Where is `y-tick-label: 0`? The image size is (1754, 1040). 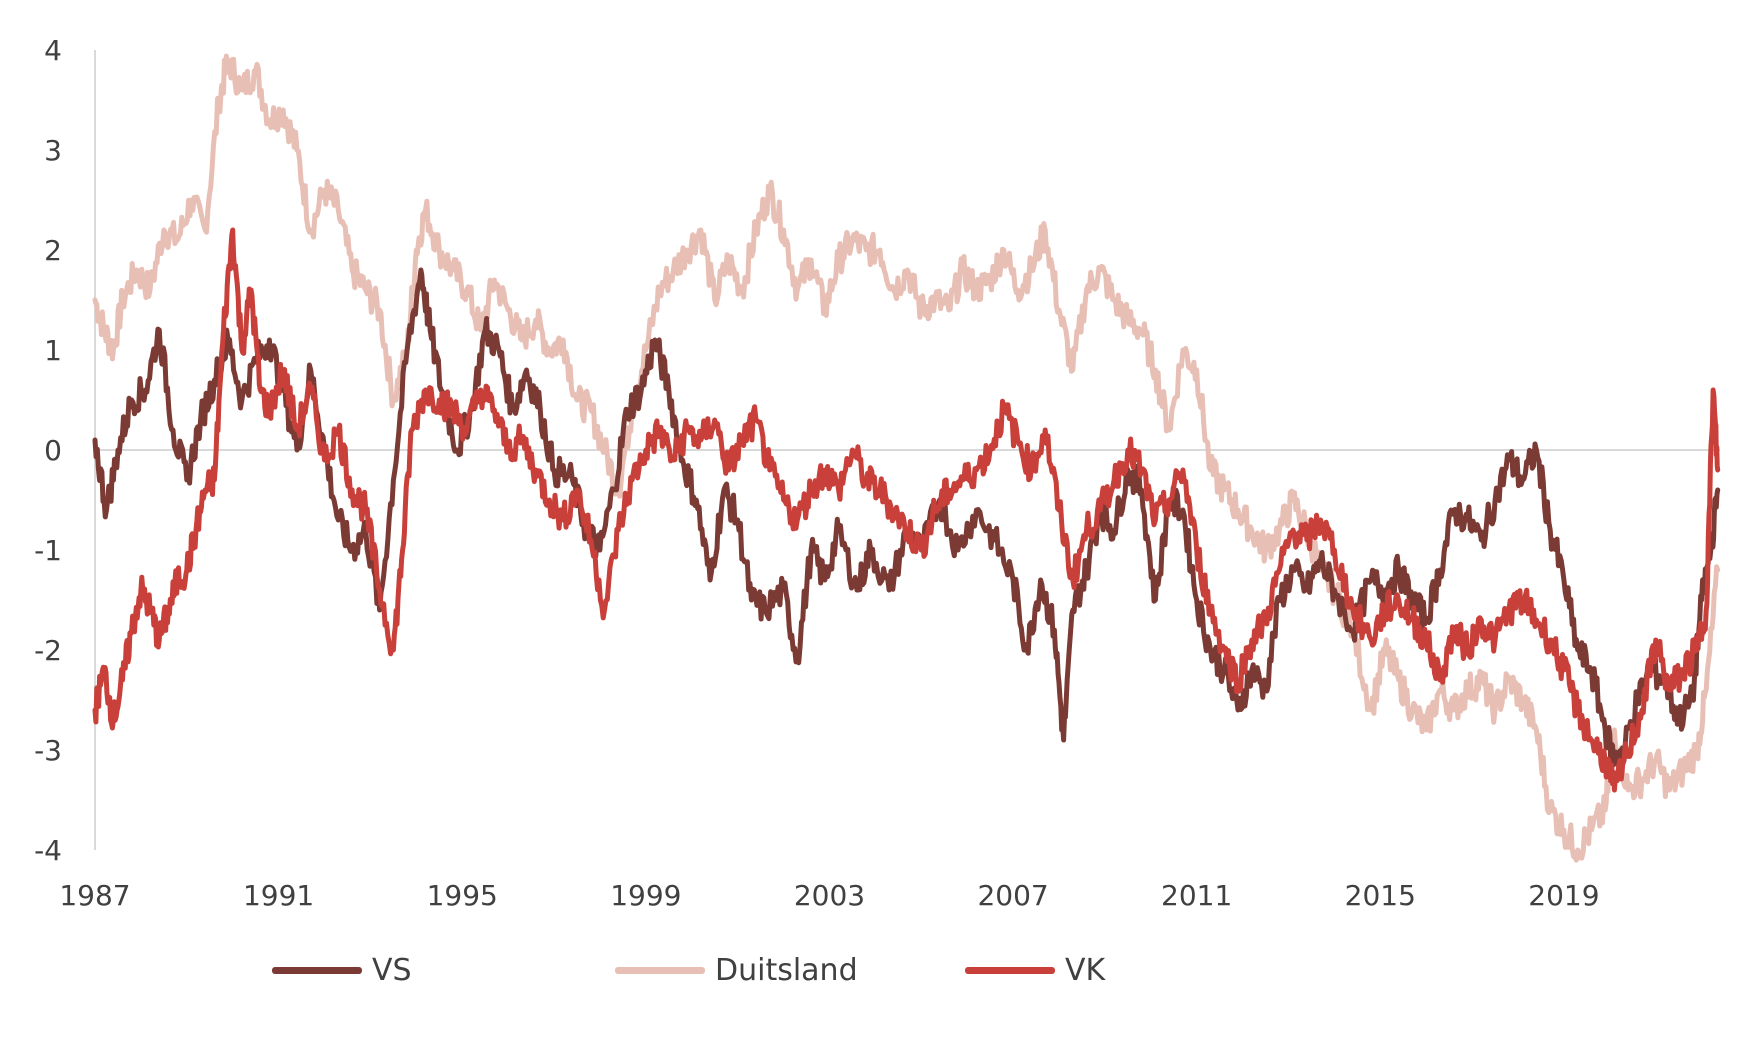
y-tick-label: 0 is located at coordinates (53, 450).